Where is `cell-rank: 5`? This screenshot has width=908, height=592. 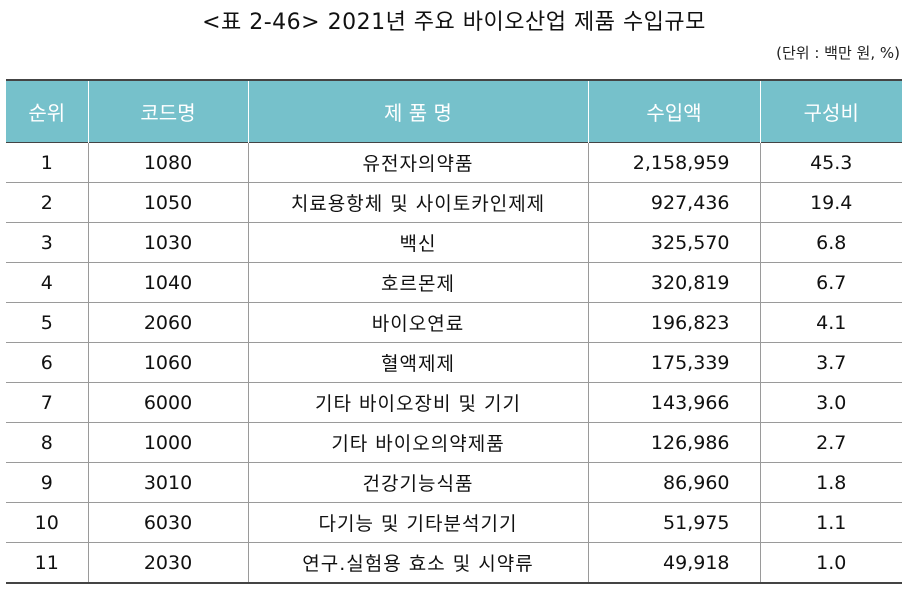
cell-rank: 5 is located at coordinates (47, 322).